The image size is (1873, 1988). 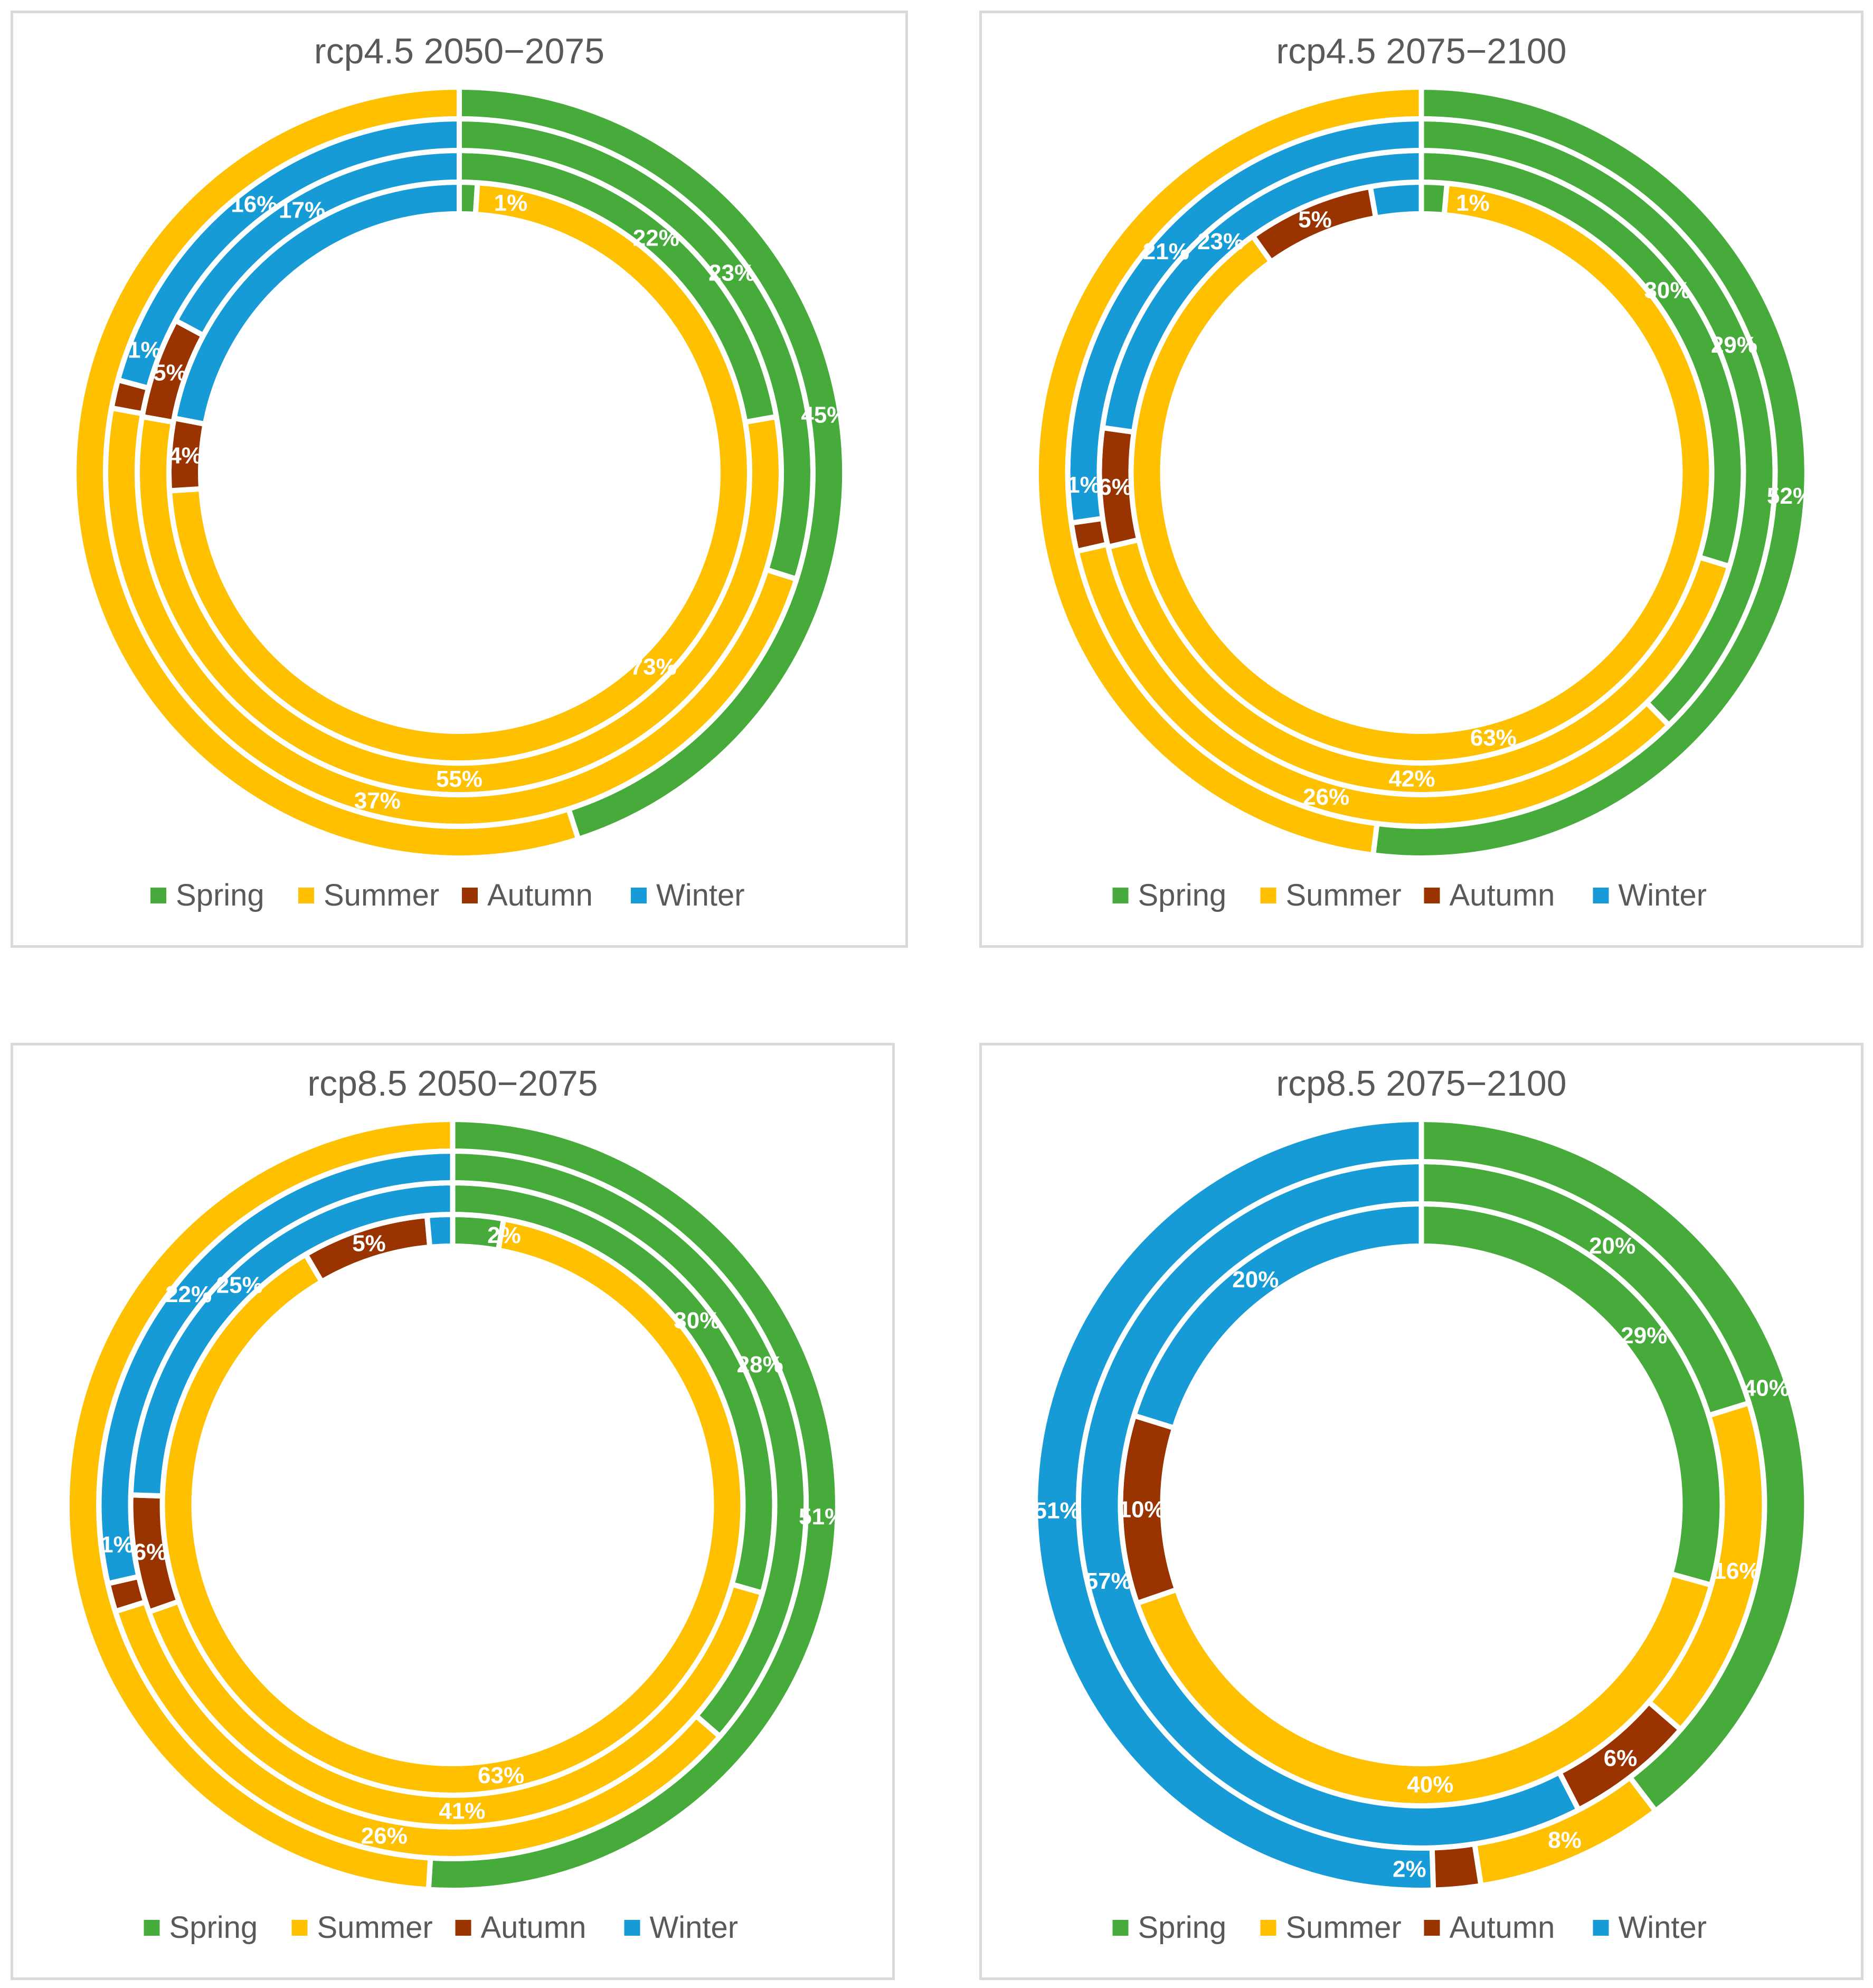 I want to click on data-label-summer: 16%, so click(x=1737, y=1571).